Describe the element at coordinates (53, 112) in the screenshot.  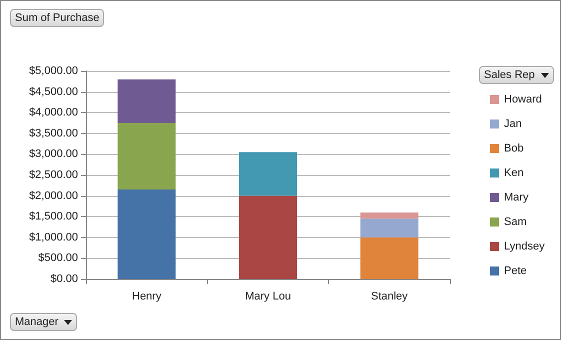
I see `y-tick-label: $4,000.00` at that location.